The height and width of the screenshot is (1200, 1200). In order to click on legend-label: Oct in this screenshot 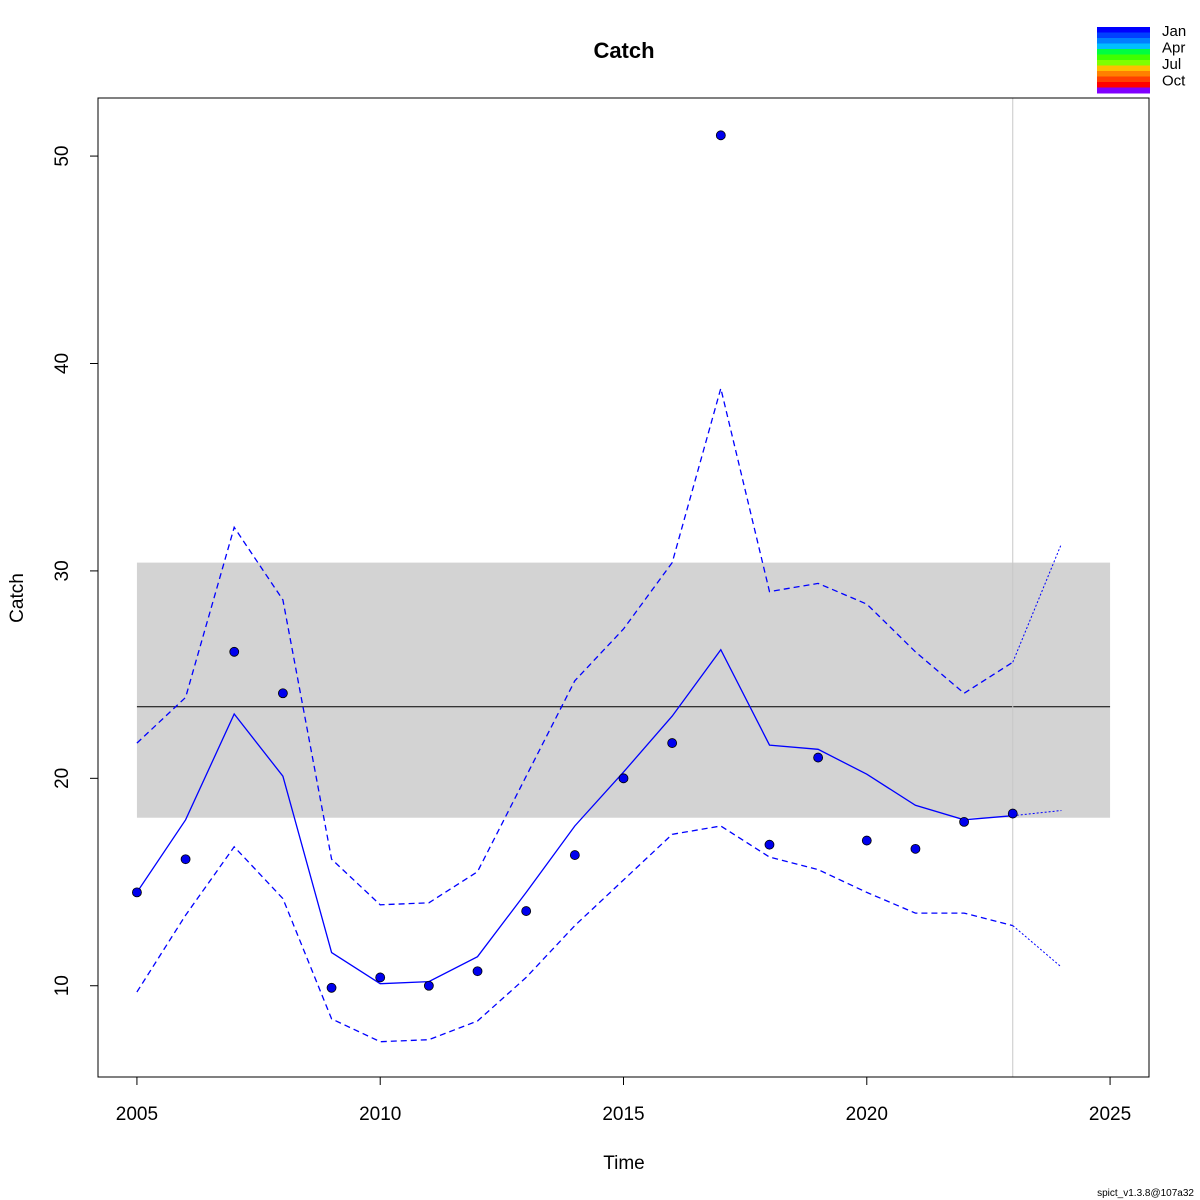, I will do `click(1174, 81)`.